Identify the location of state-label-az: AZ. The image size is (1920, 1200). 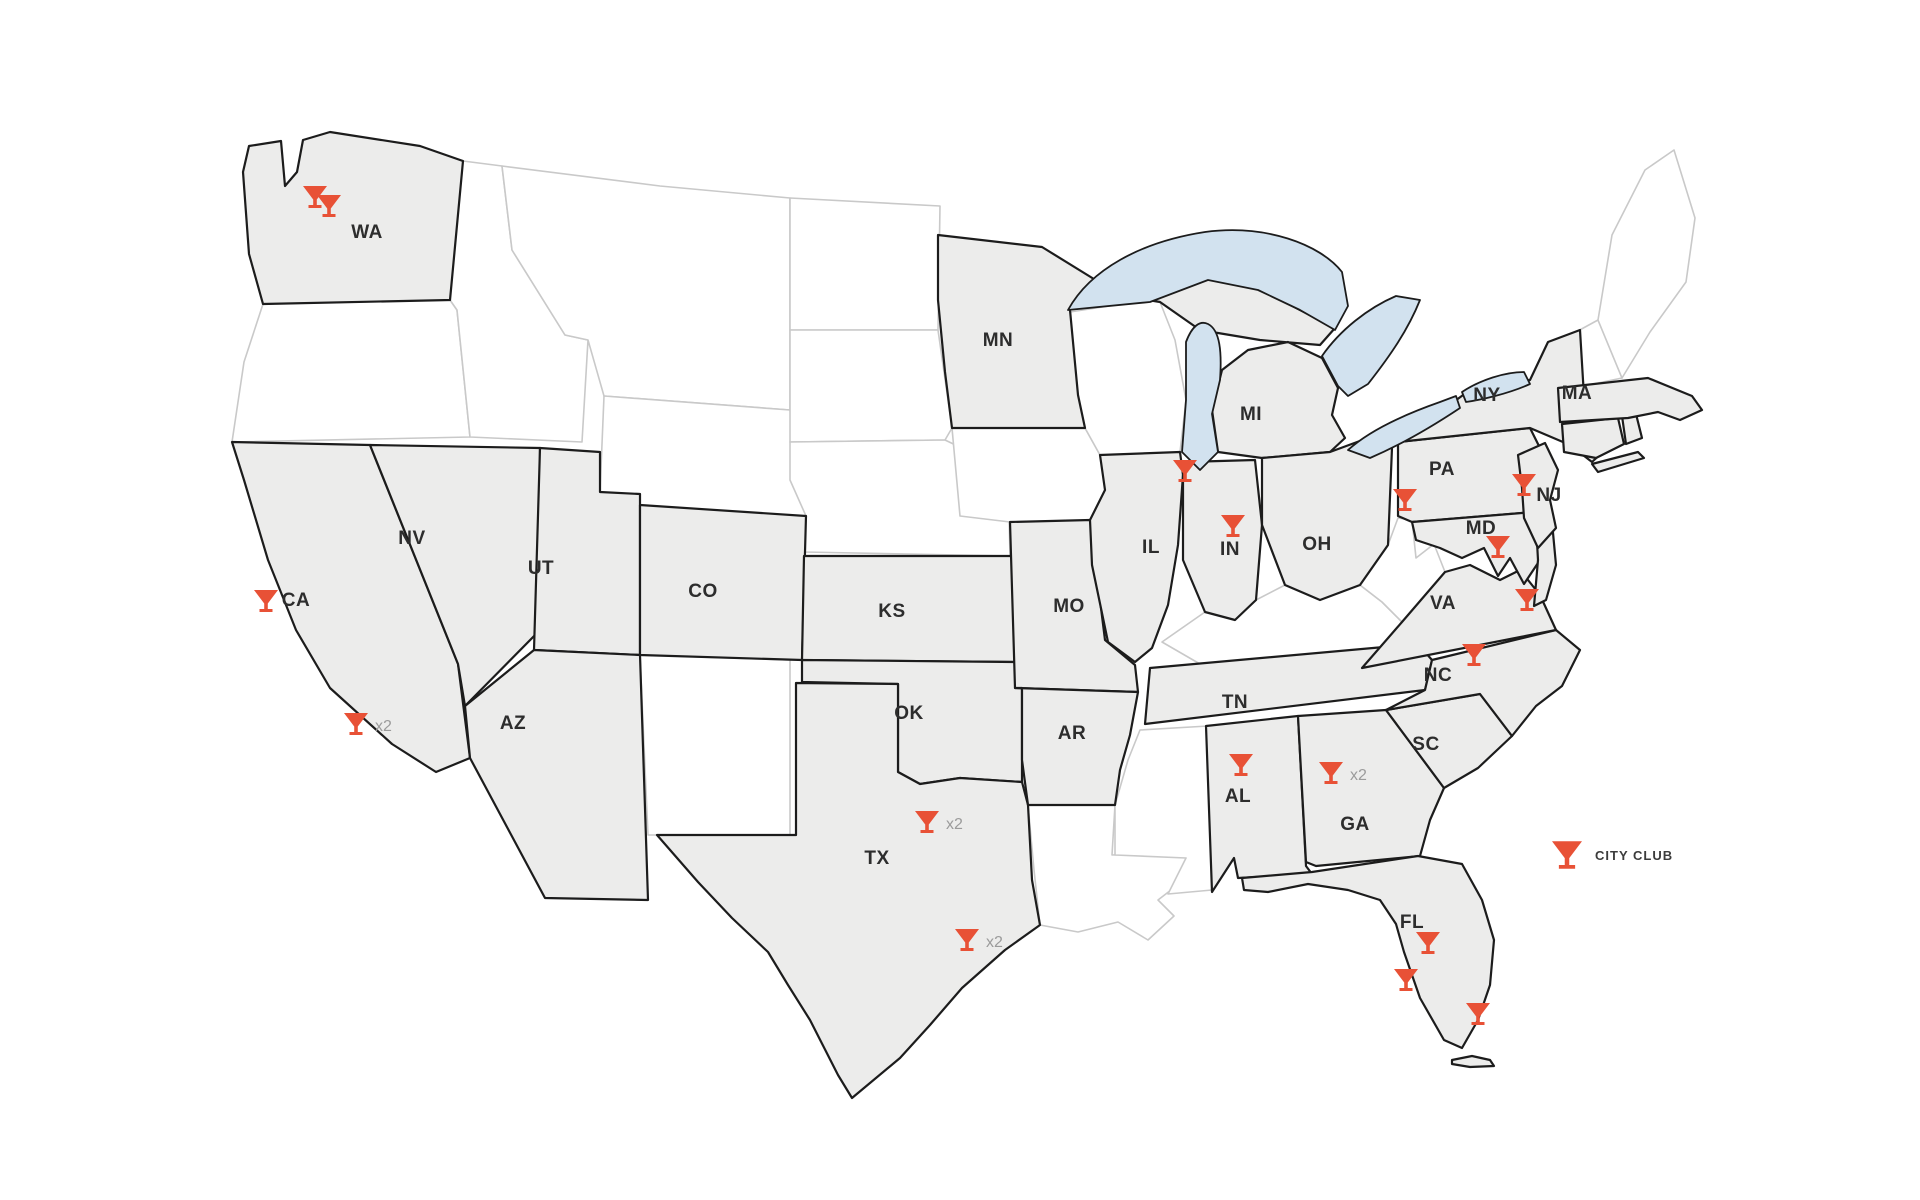
(513, 723).